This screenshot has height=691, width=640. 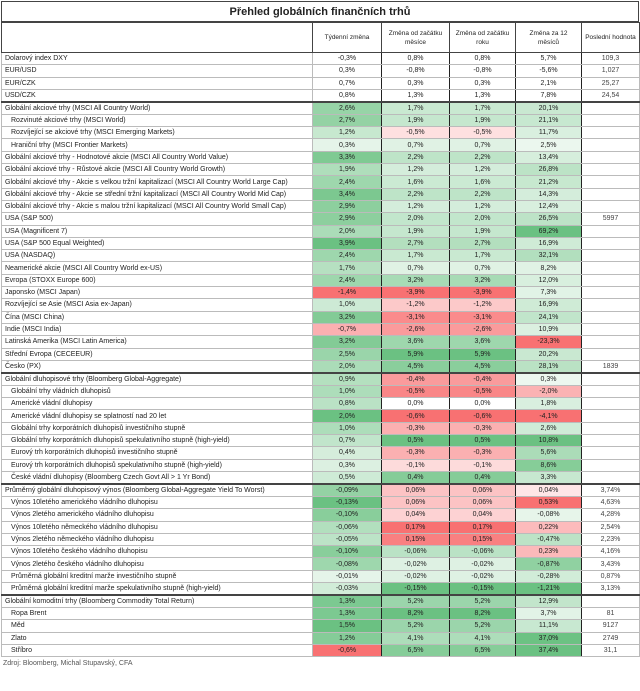 I want to click on ytd-change: 0,06%, so click(x=482, y=502).